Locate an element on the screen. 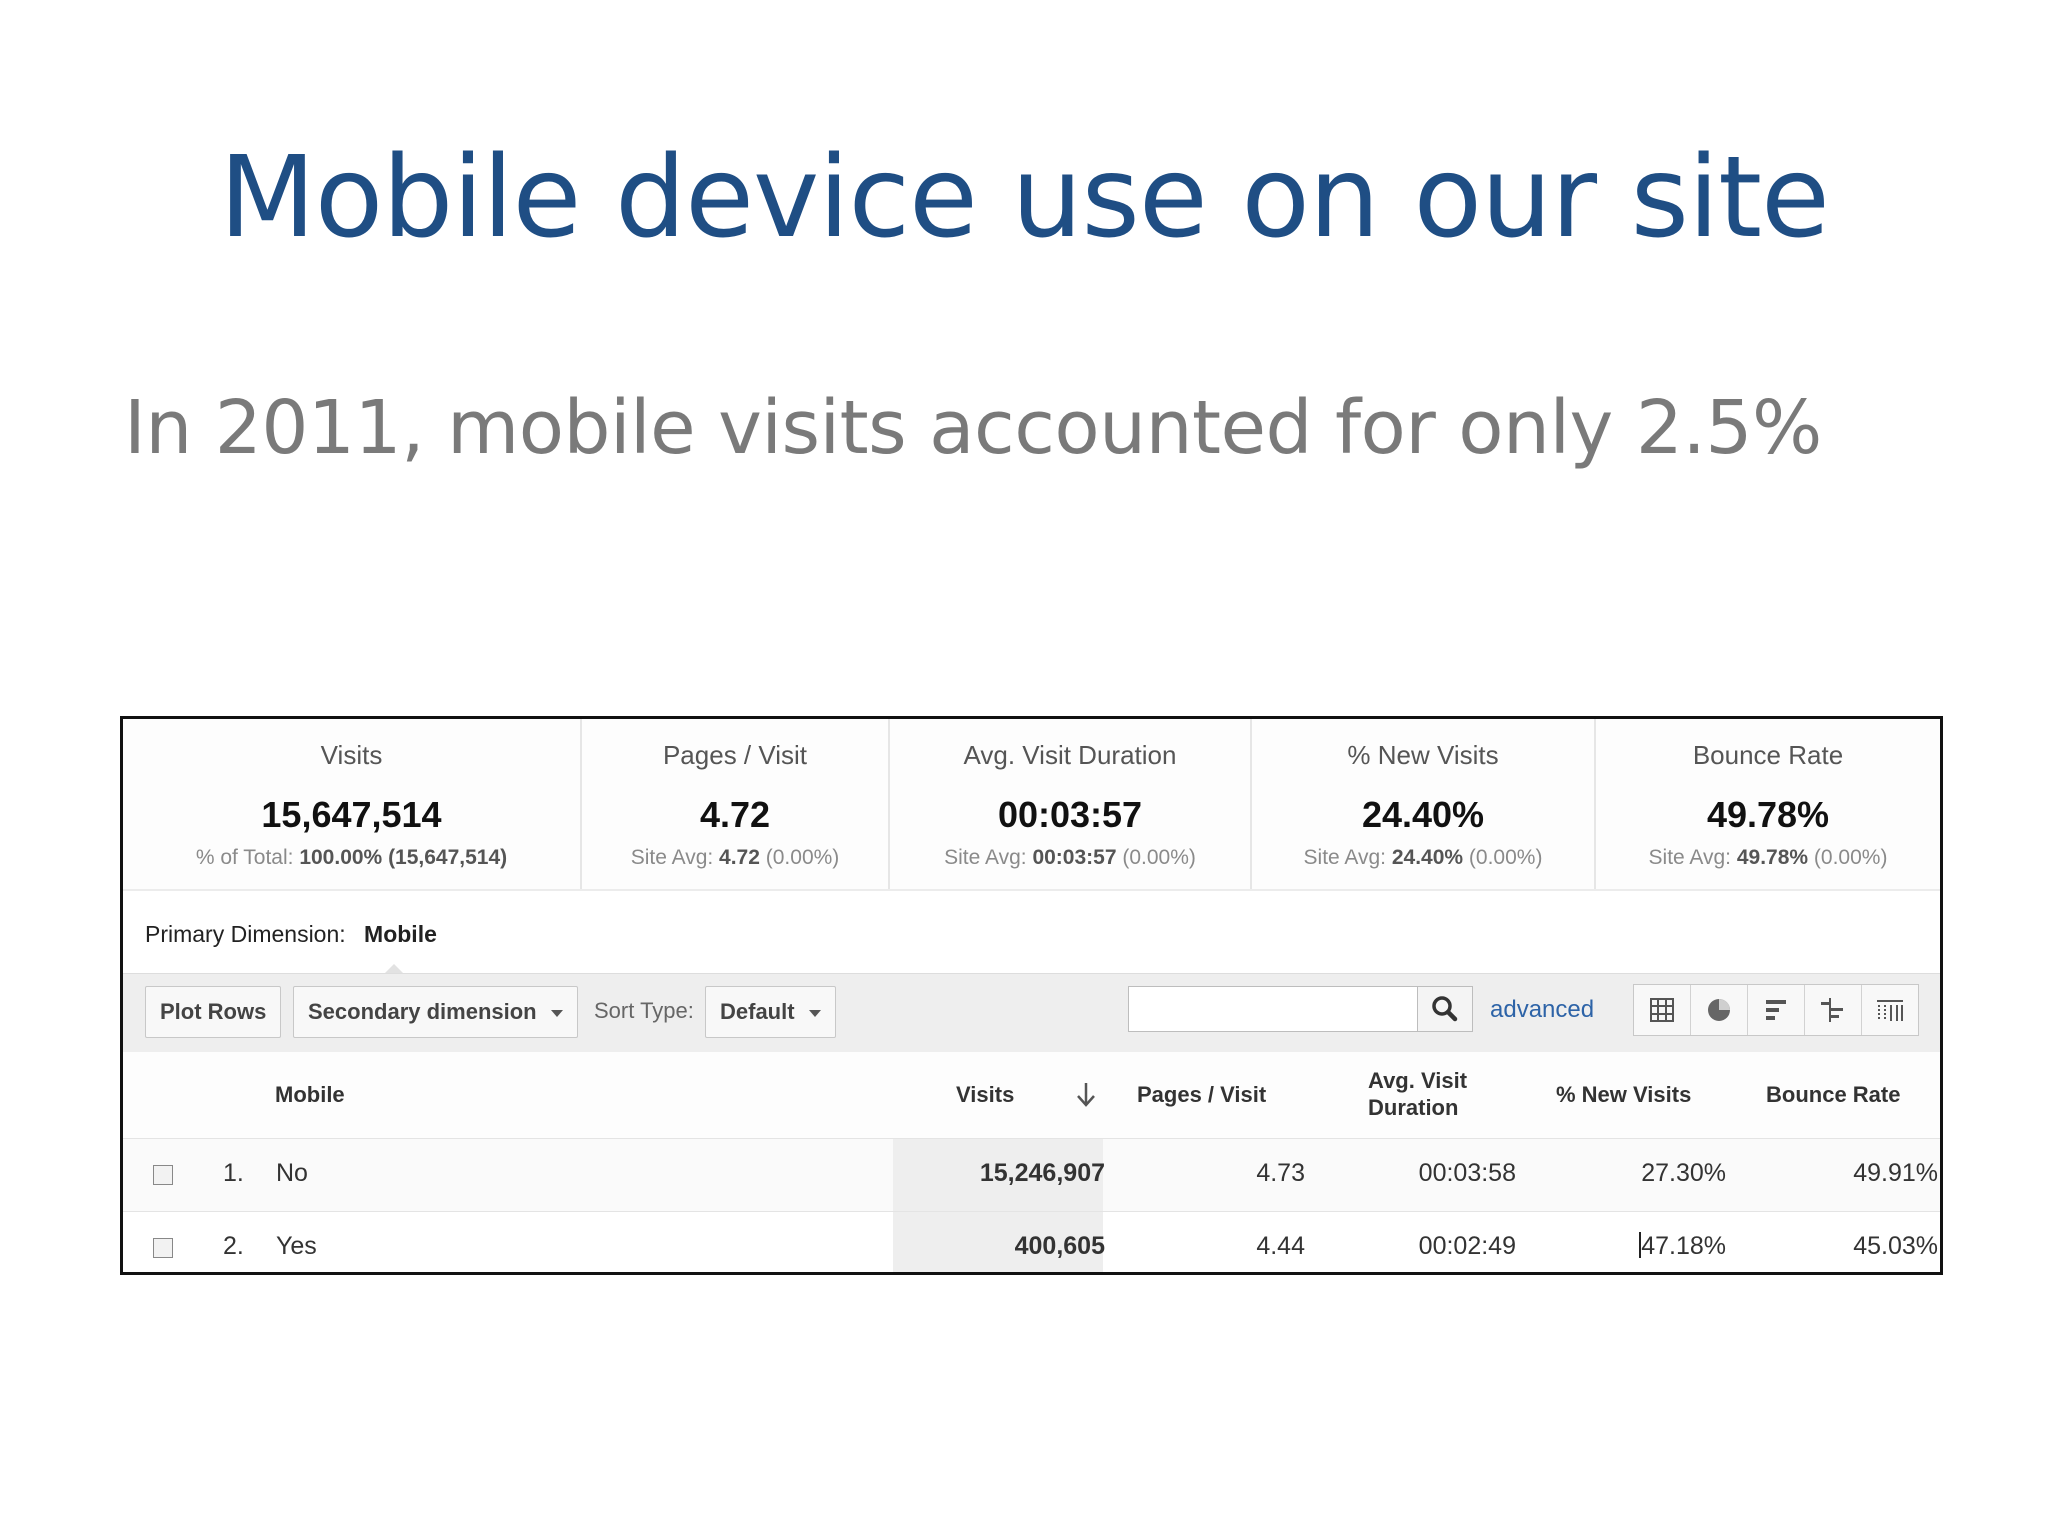 The height and width of the screenshot is (1536, 2048). cell-mobile: Yes is located at coordinates (296, 1246).